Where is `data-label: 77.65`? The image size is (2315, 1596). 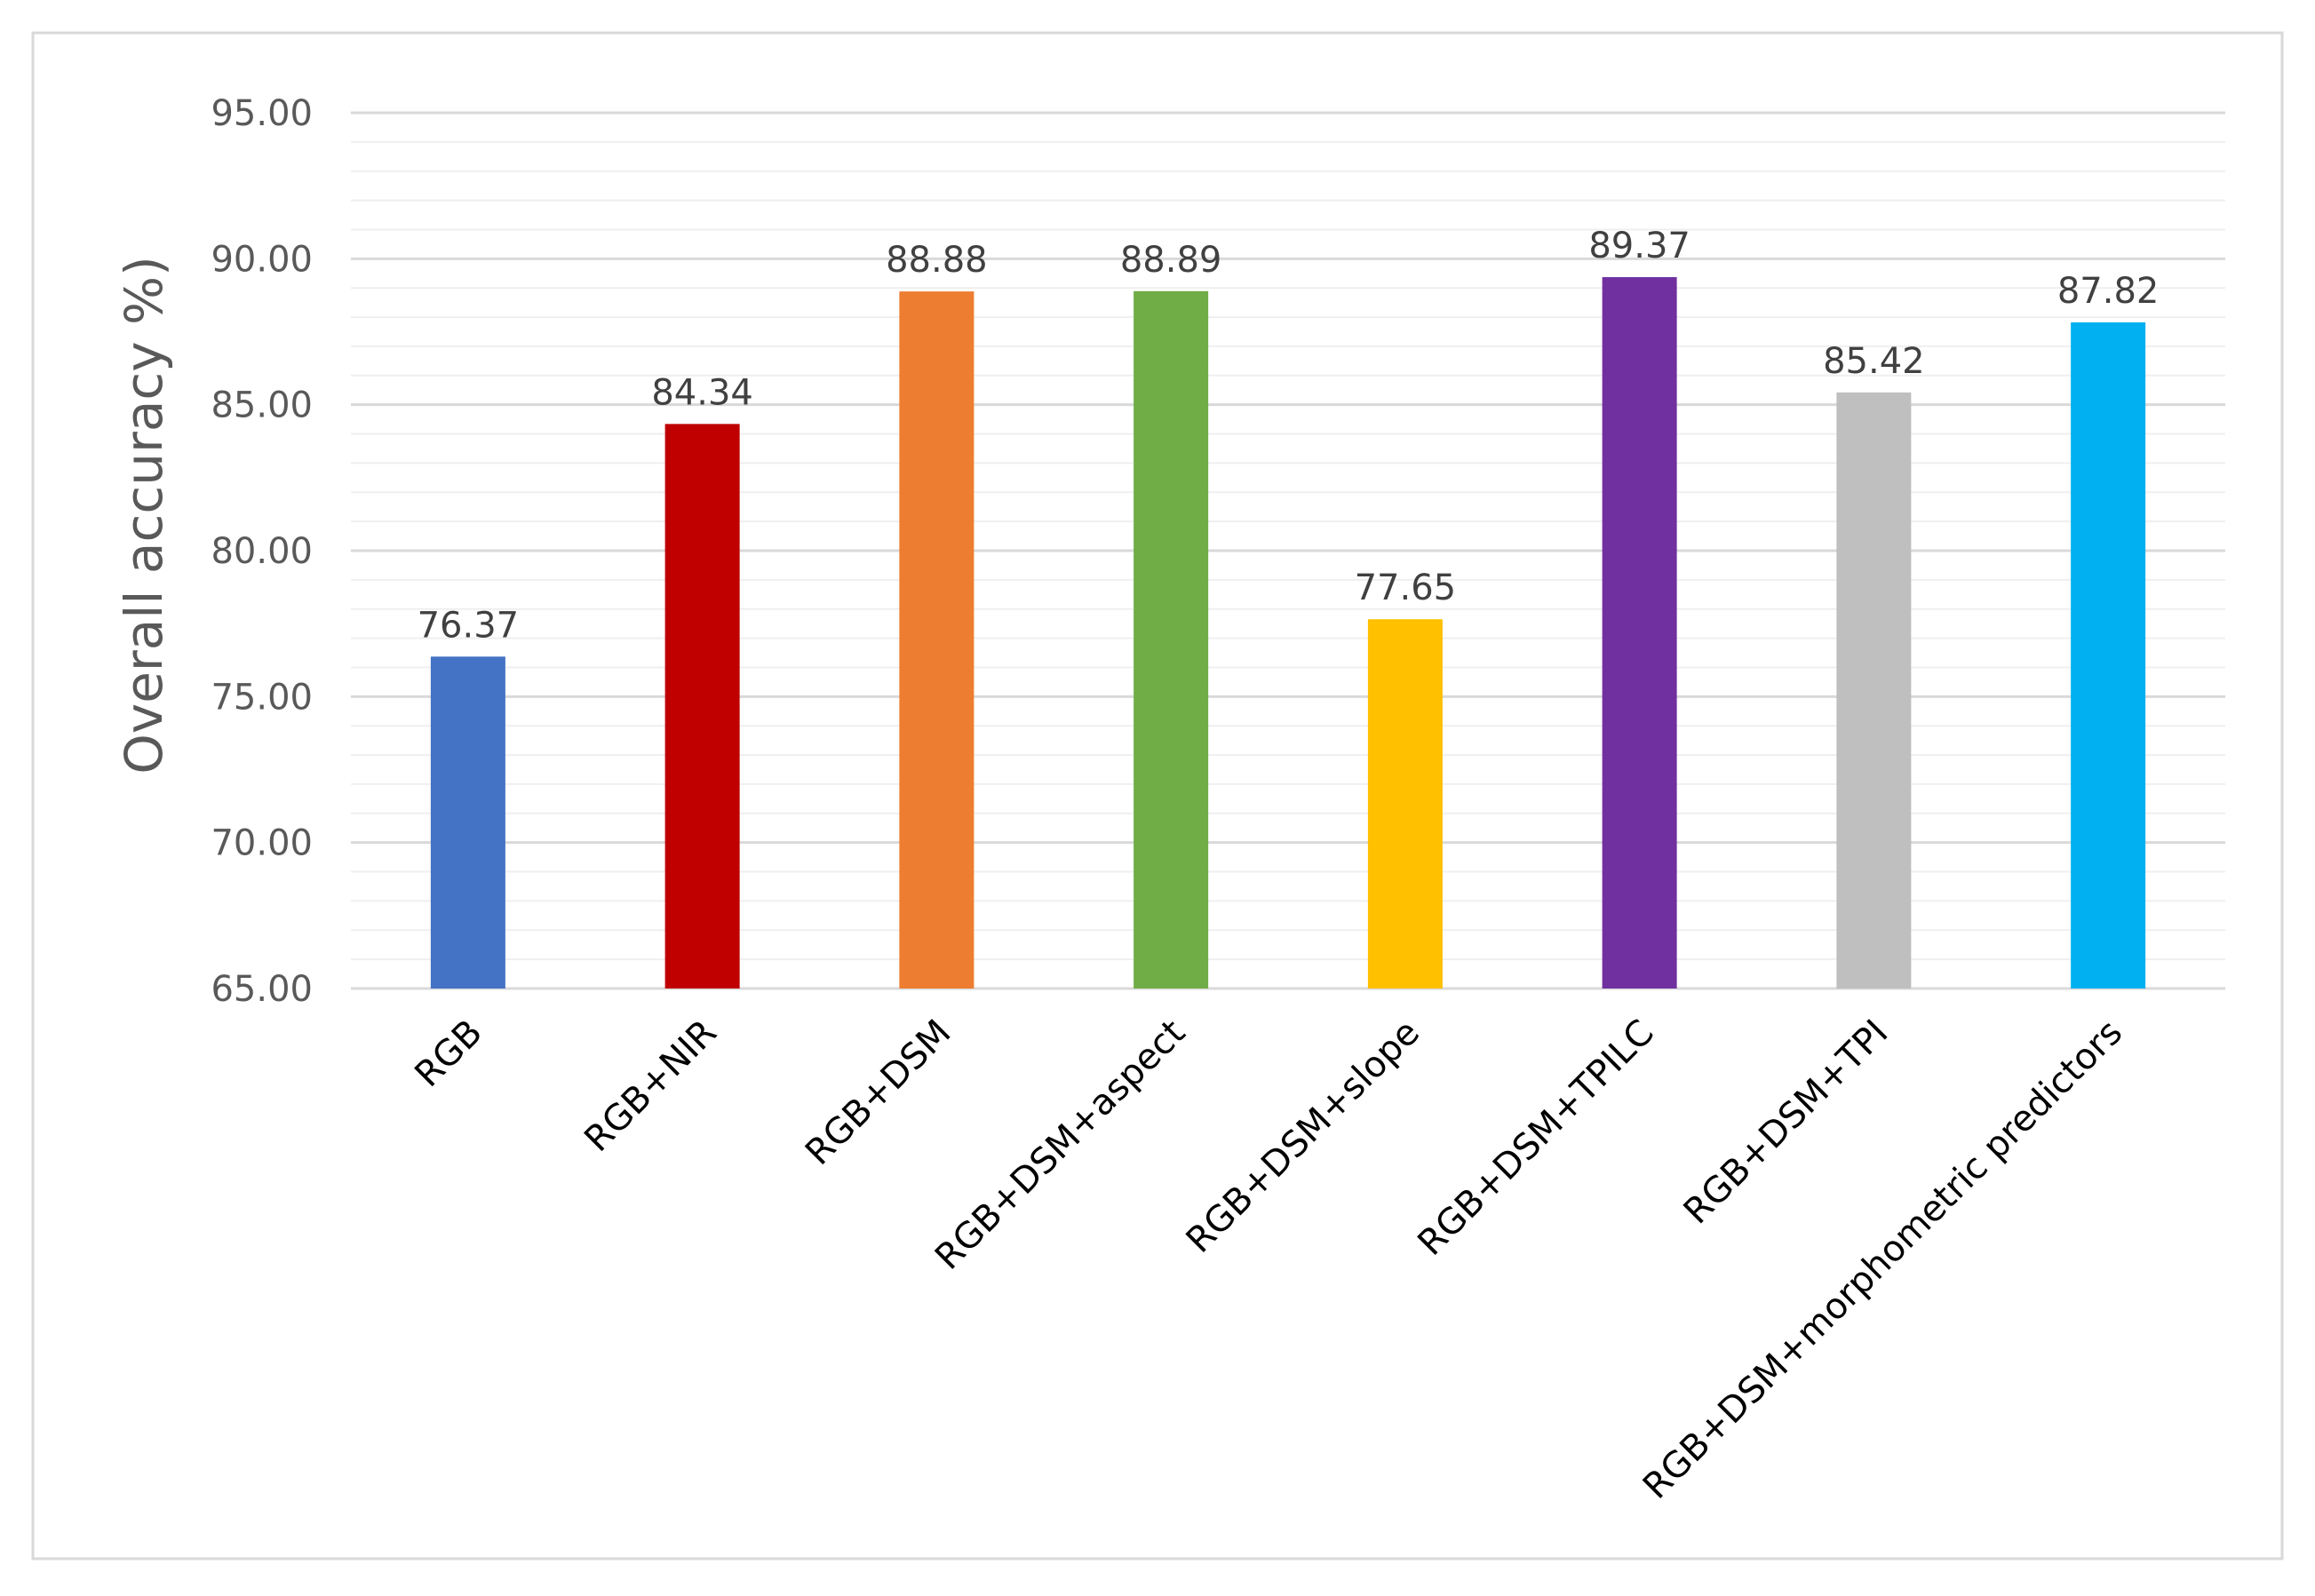 data-label: 77.65 is located at coordinates (1406, 588).